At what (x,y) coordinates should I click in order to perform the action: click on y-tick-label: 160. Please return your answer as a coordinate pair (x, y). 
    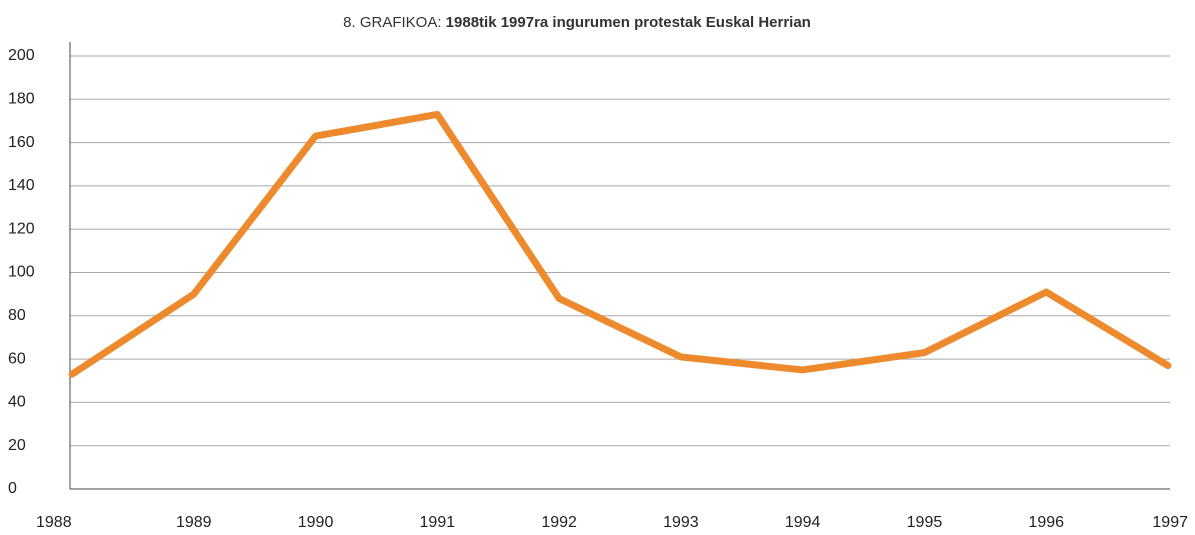
    Looking at the image, I should click on (21, 142).